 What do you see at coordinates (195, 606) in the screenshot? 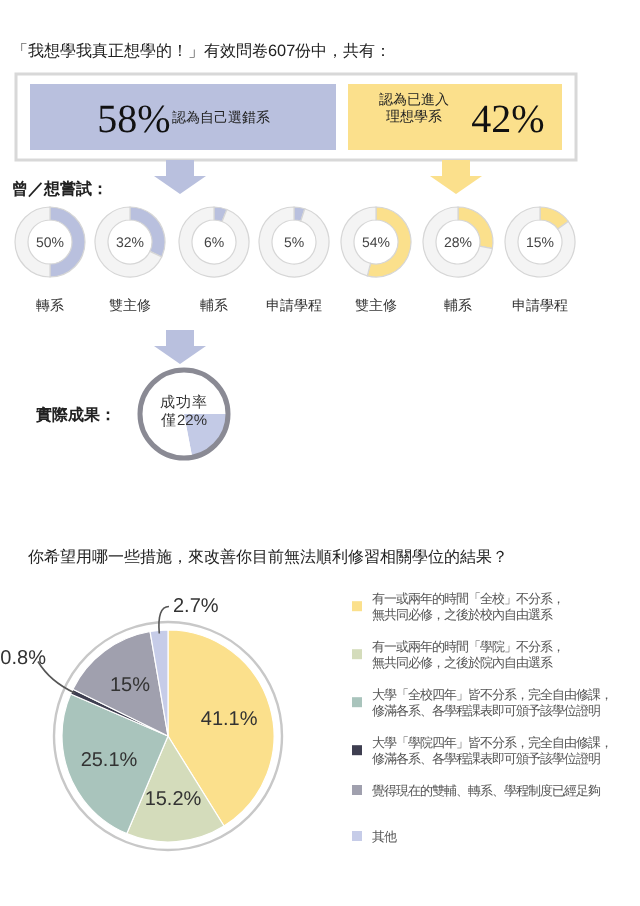
I see `data-label: 2.7%` at bounding box center [195, 606].